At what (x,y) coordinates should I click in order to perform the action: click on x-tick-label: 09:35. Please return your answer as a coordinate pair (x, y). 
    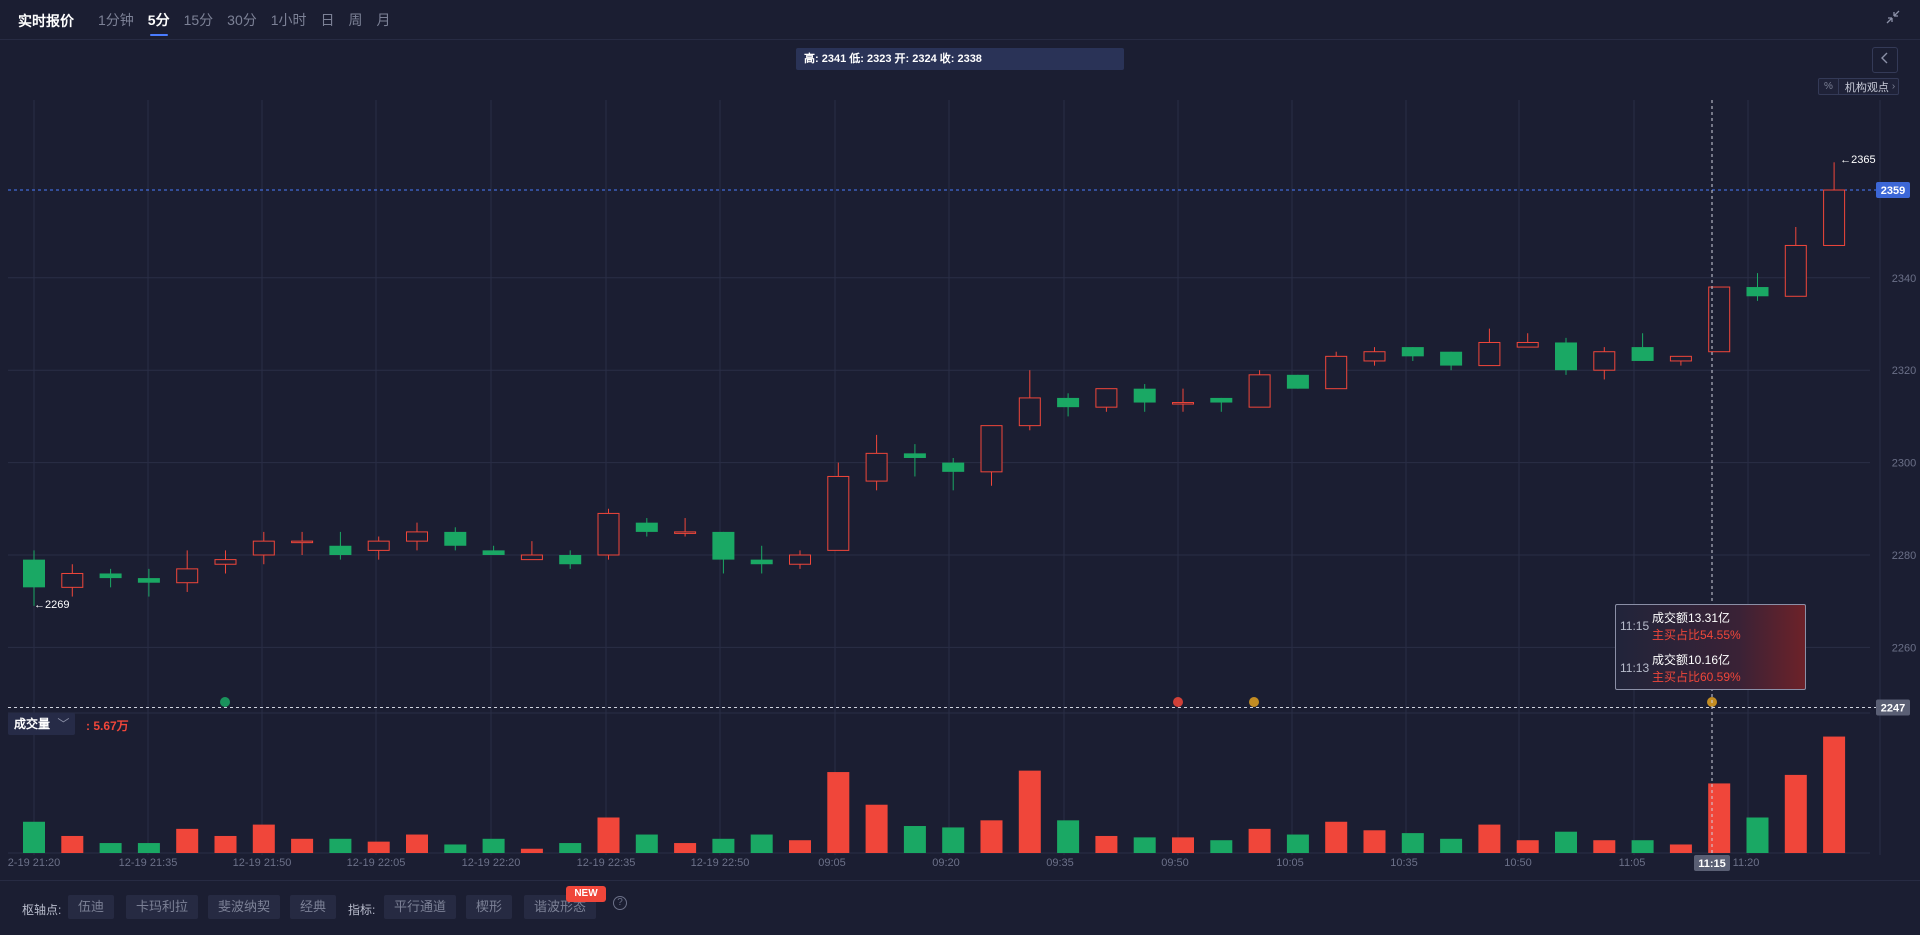
    Looking at the image, I should click on (1060, 863).